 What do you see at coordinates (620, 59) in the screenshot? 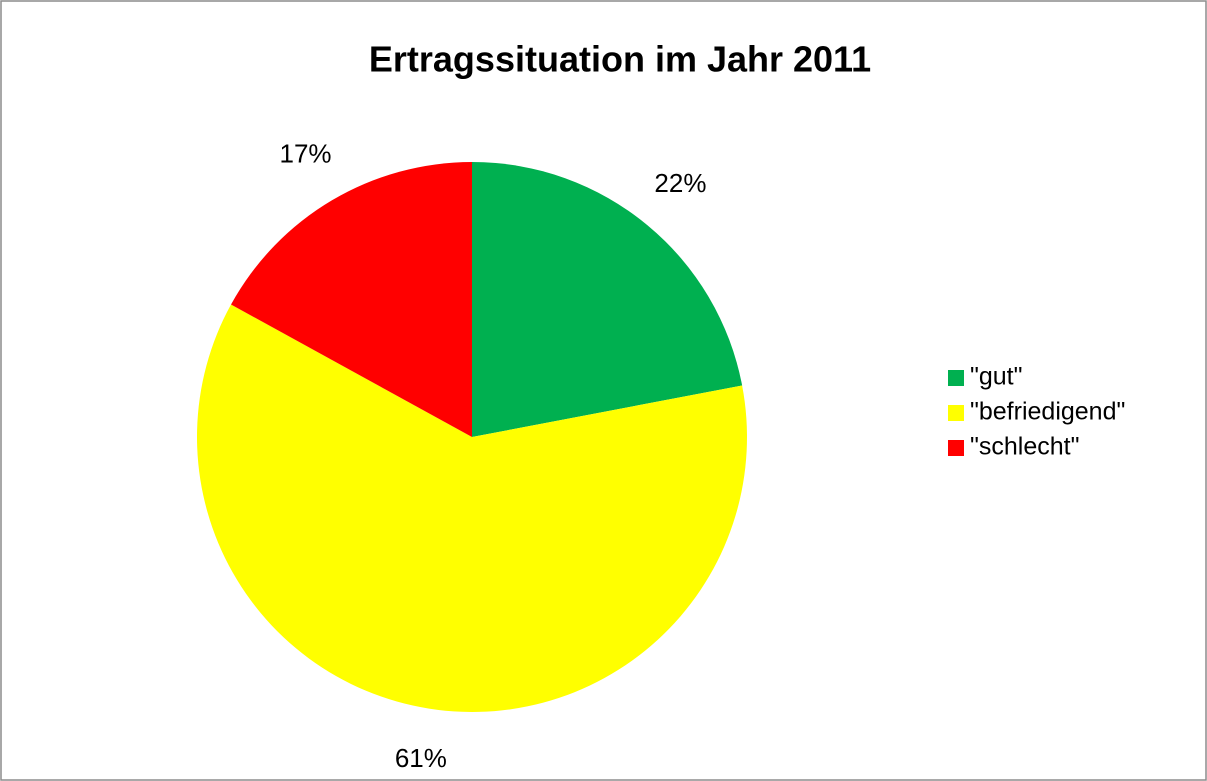
I see `chart-title: Ertragssituation im Jahr 2011` at bounding box center [620, 59].